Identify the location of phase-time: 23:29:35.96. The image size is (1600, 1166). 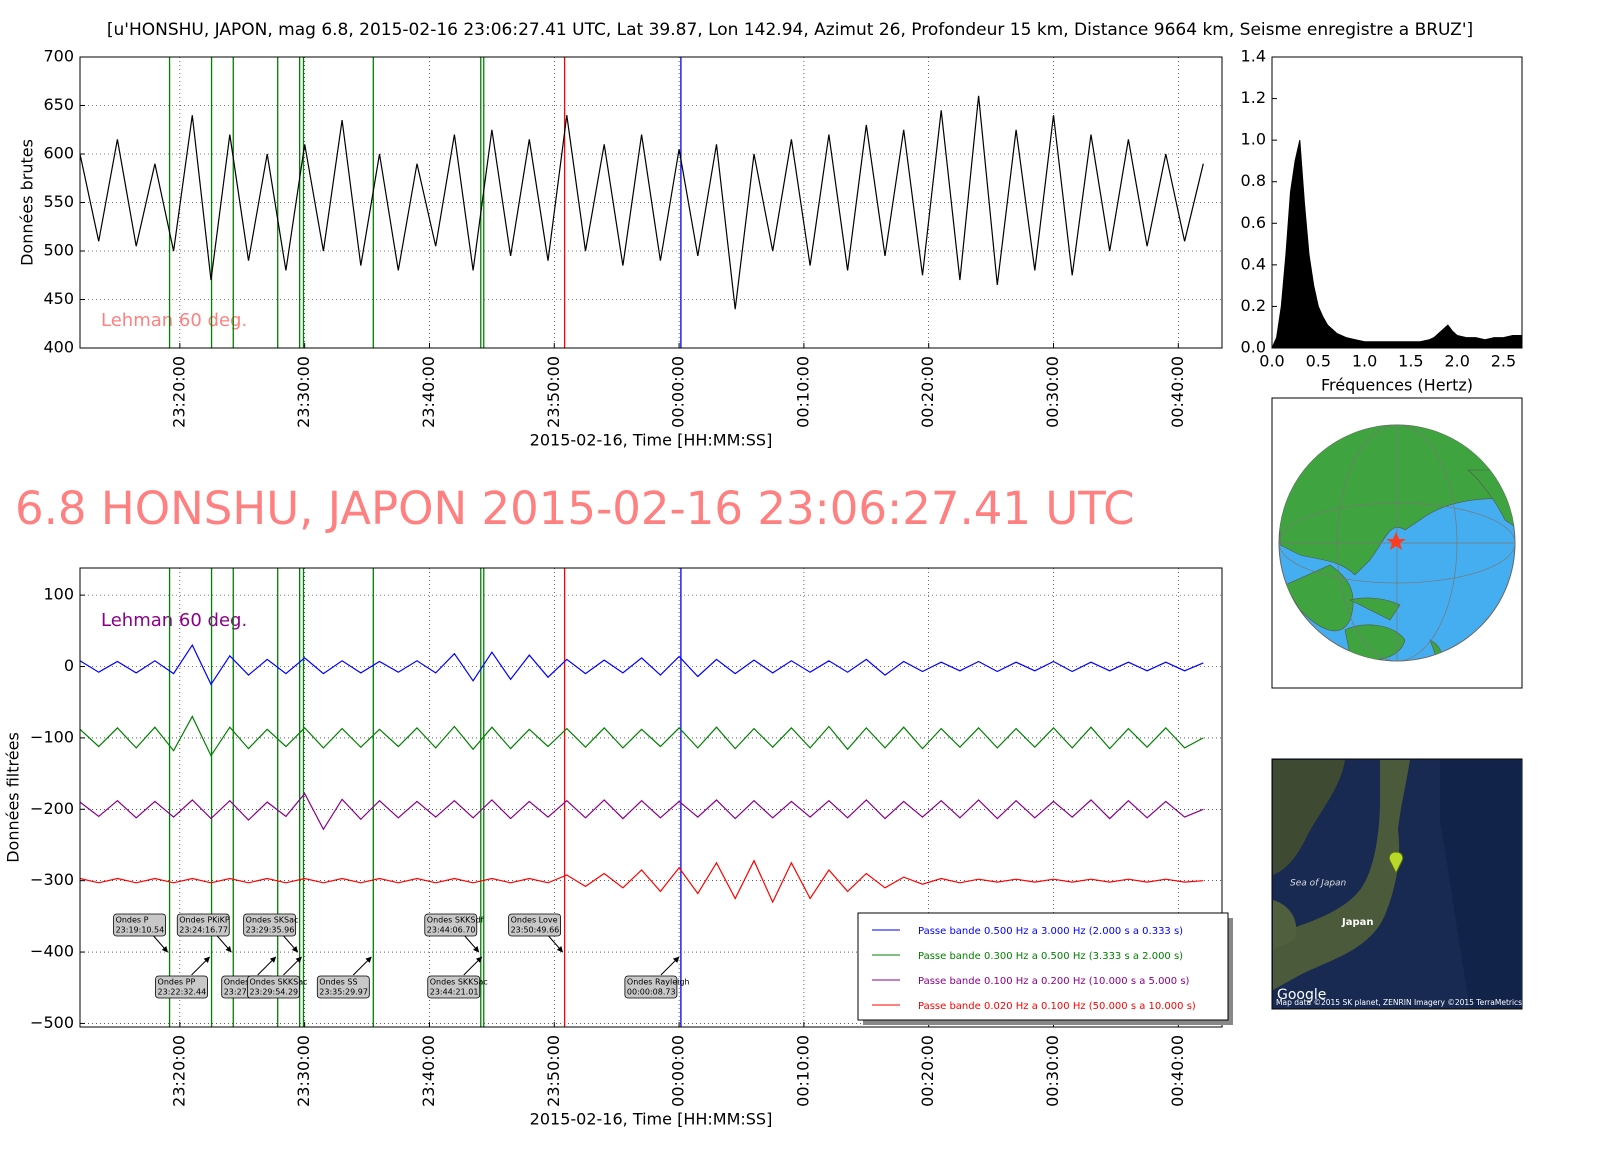
(270, 930).